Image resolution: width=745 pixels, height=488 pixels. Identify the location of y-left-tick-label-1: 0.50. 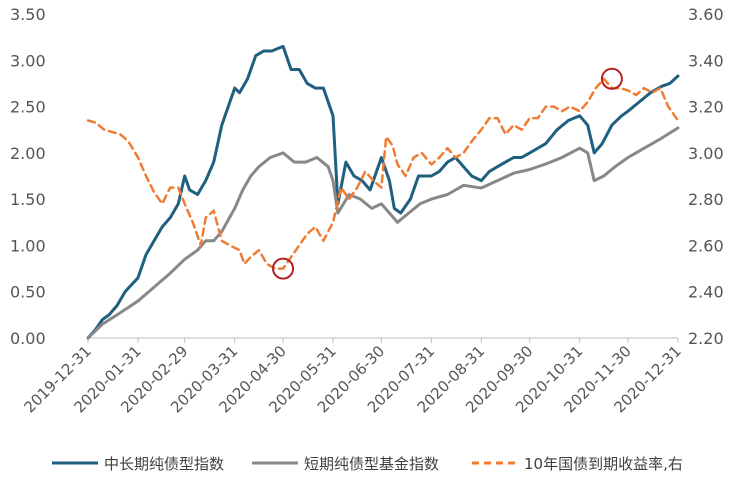
(28, 292).